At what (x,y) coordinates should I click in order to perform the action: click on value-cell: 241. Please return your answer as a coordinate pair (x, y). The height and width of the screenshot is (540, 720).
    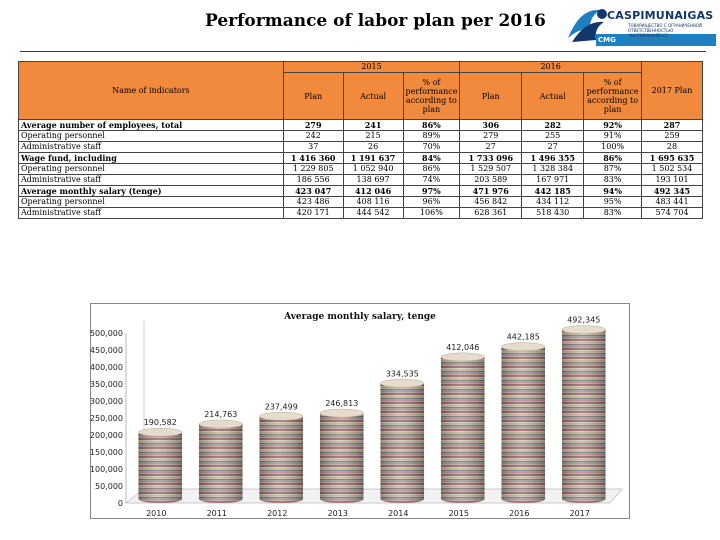
    Looking at the image, I should click on (373, 125).